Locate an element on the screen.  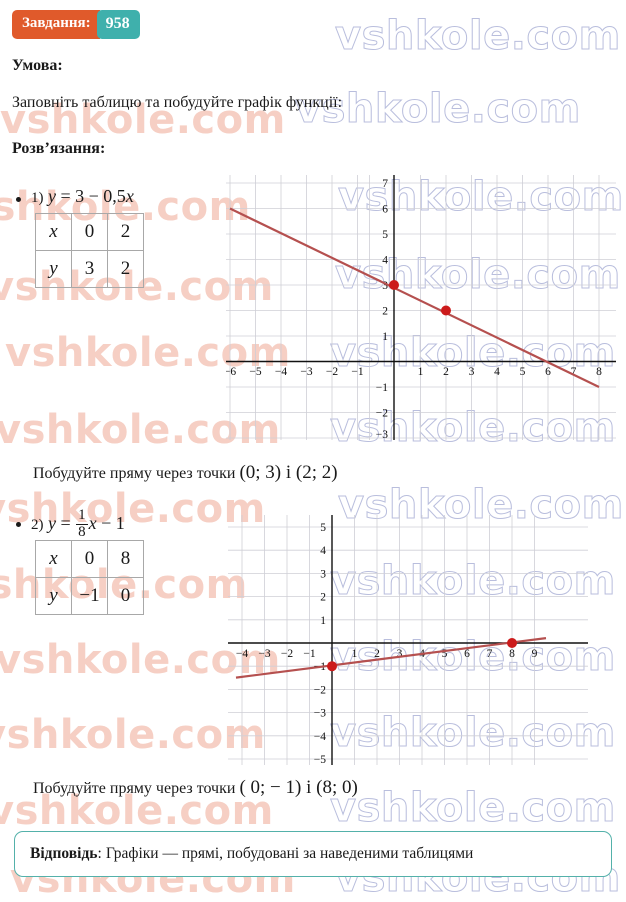
caption-points: ( 0; − 1) і (8; 0) is located at coordinates (298, 787).